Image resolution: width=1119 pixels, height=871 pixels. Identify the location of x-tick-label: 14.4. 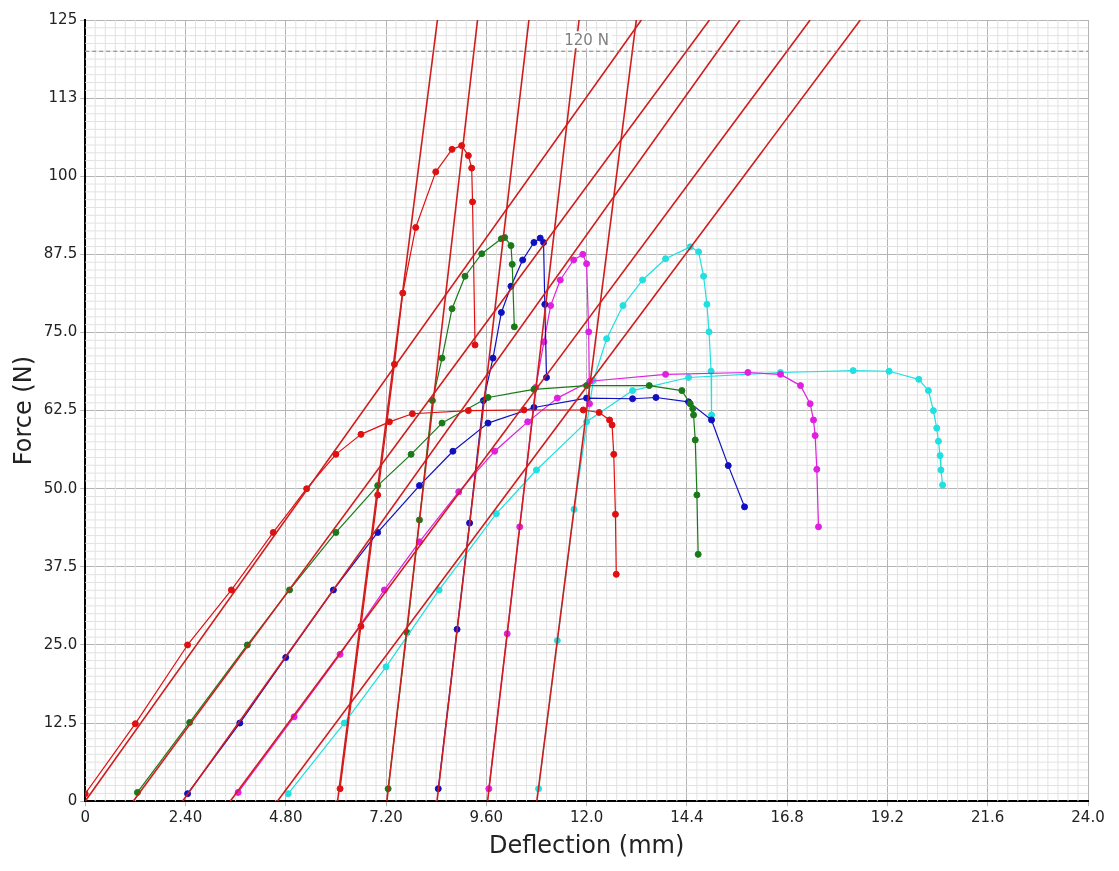
(687, 817).